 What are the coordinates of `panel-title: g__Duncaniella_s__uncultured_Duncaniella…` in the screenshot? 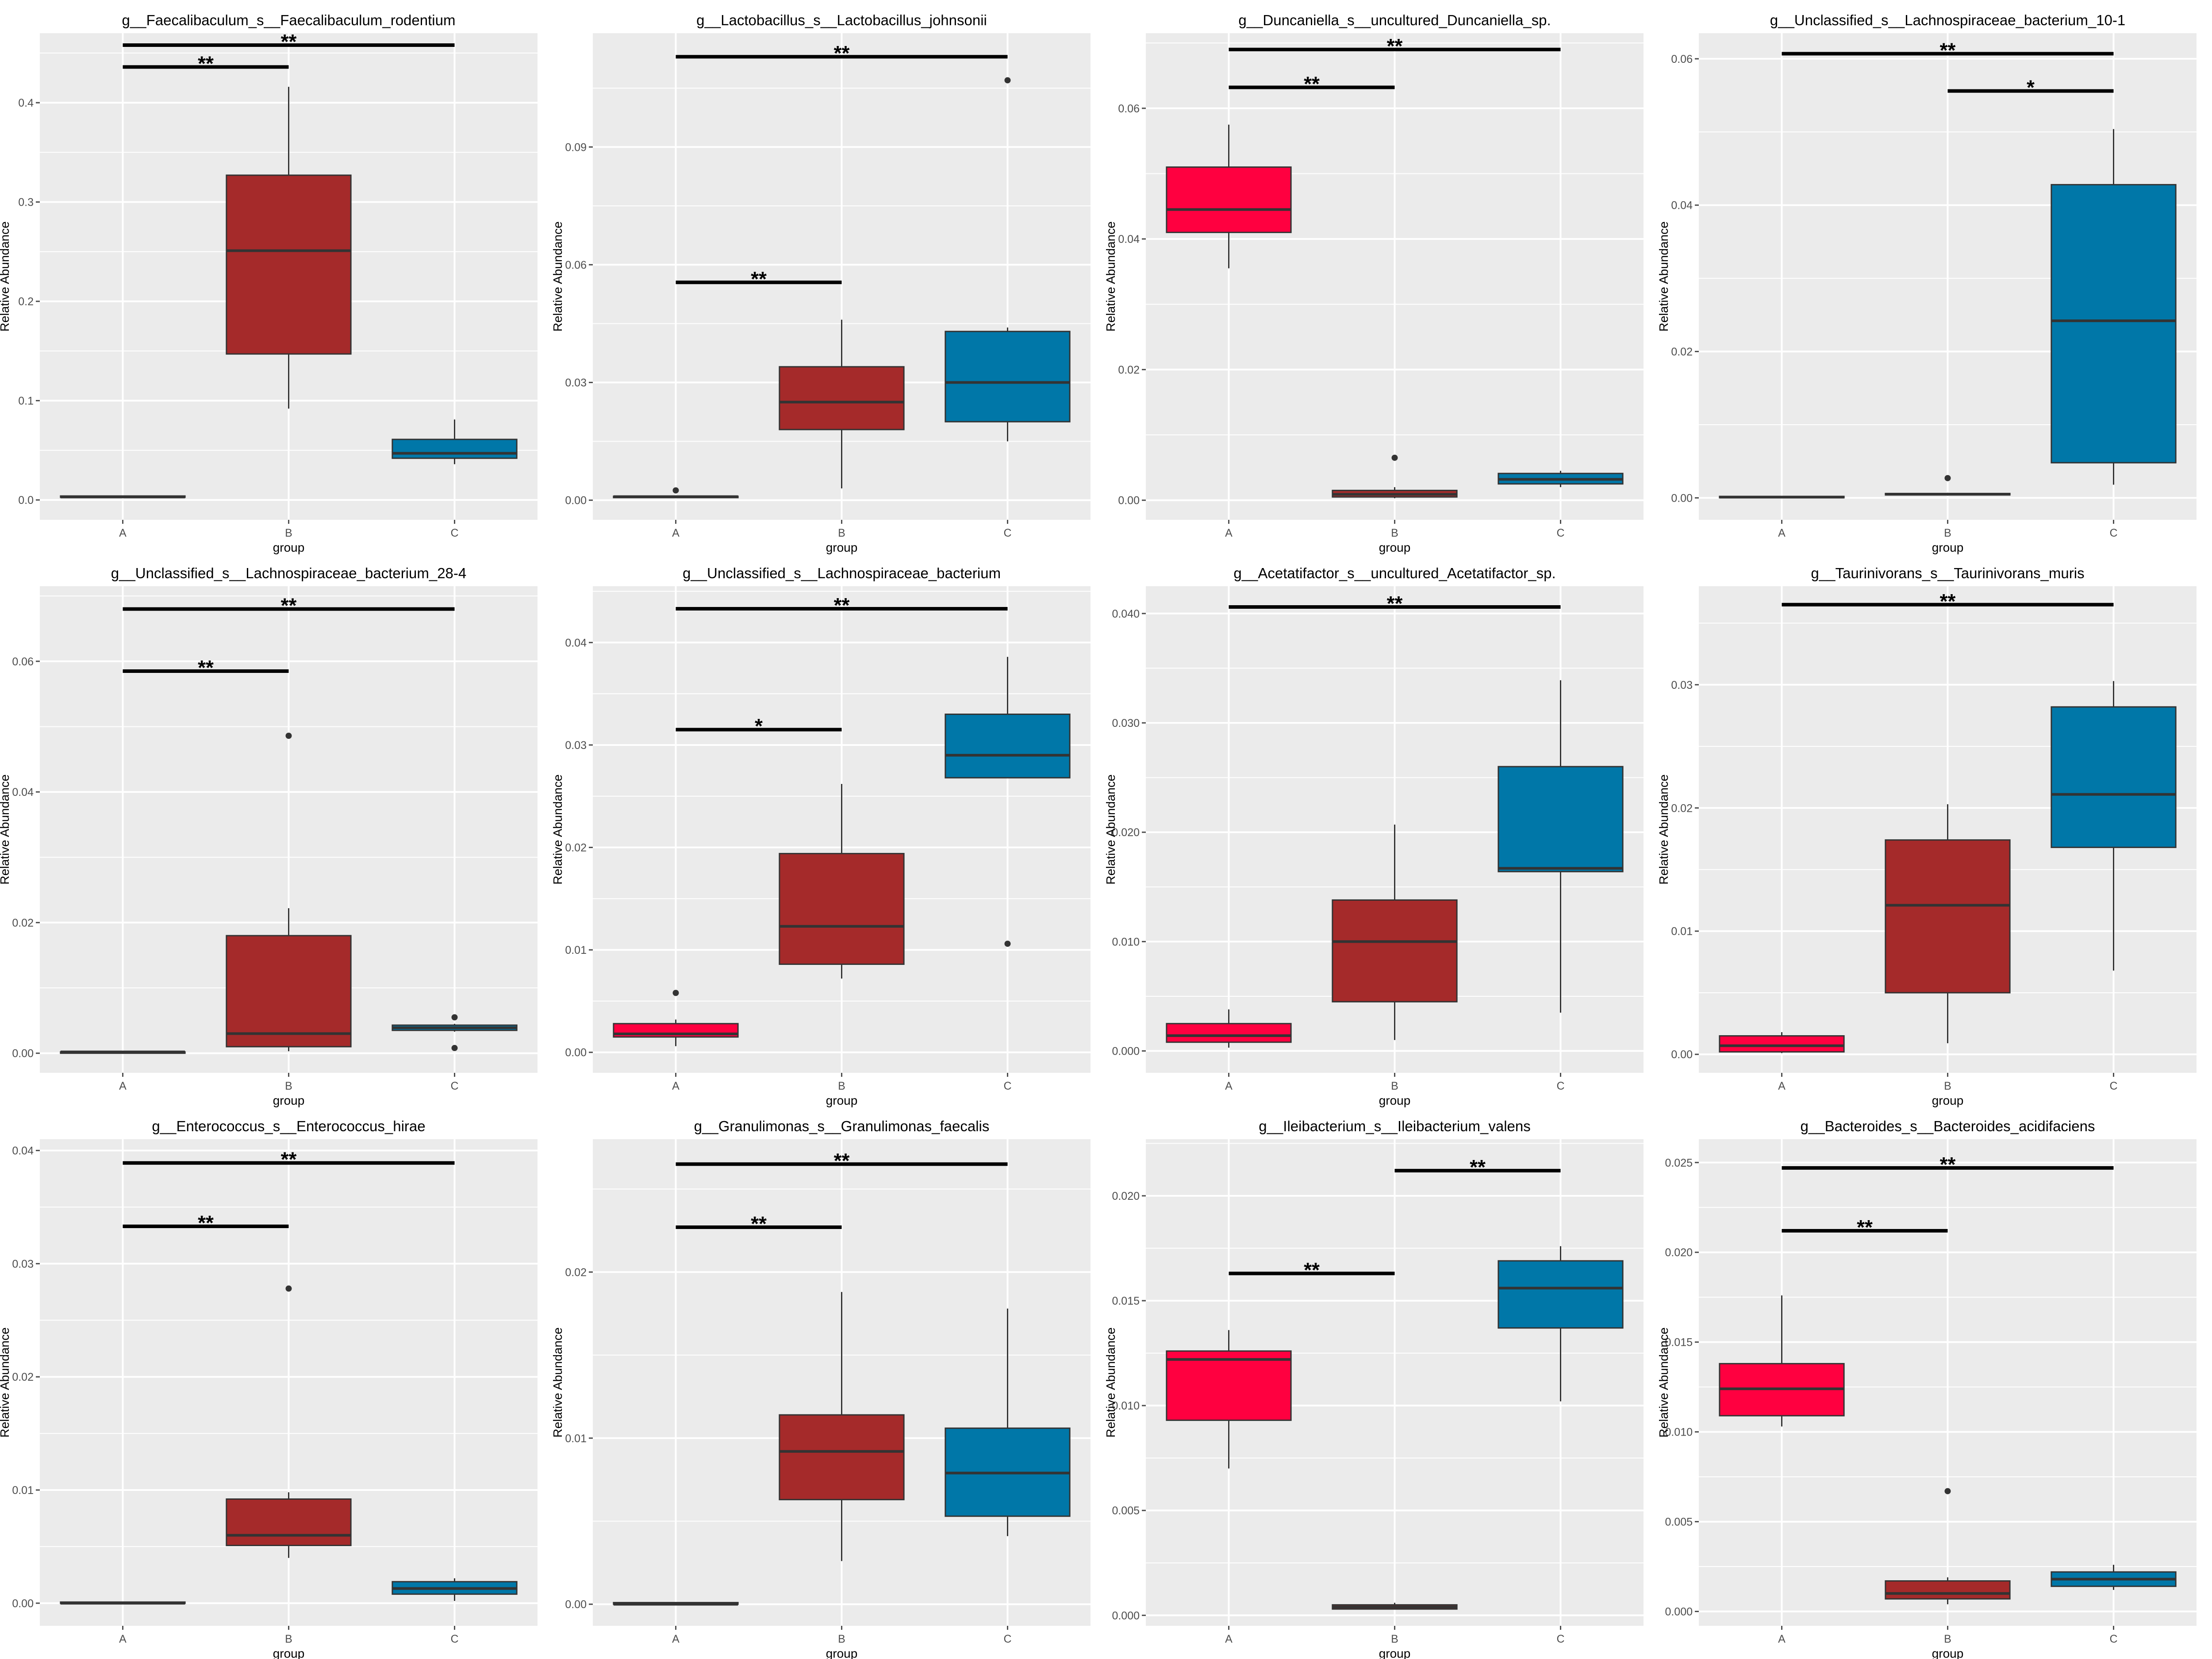 It's located at (1395, 20).